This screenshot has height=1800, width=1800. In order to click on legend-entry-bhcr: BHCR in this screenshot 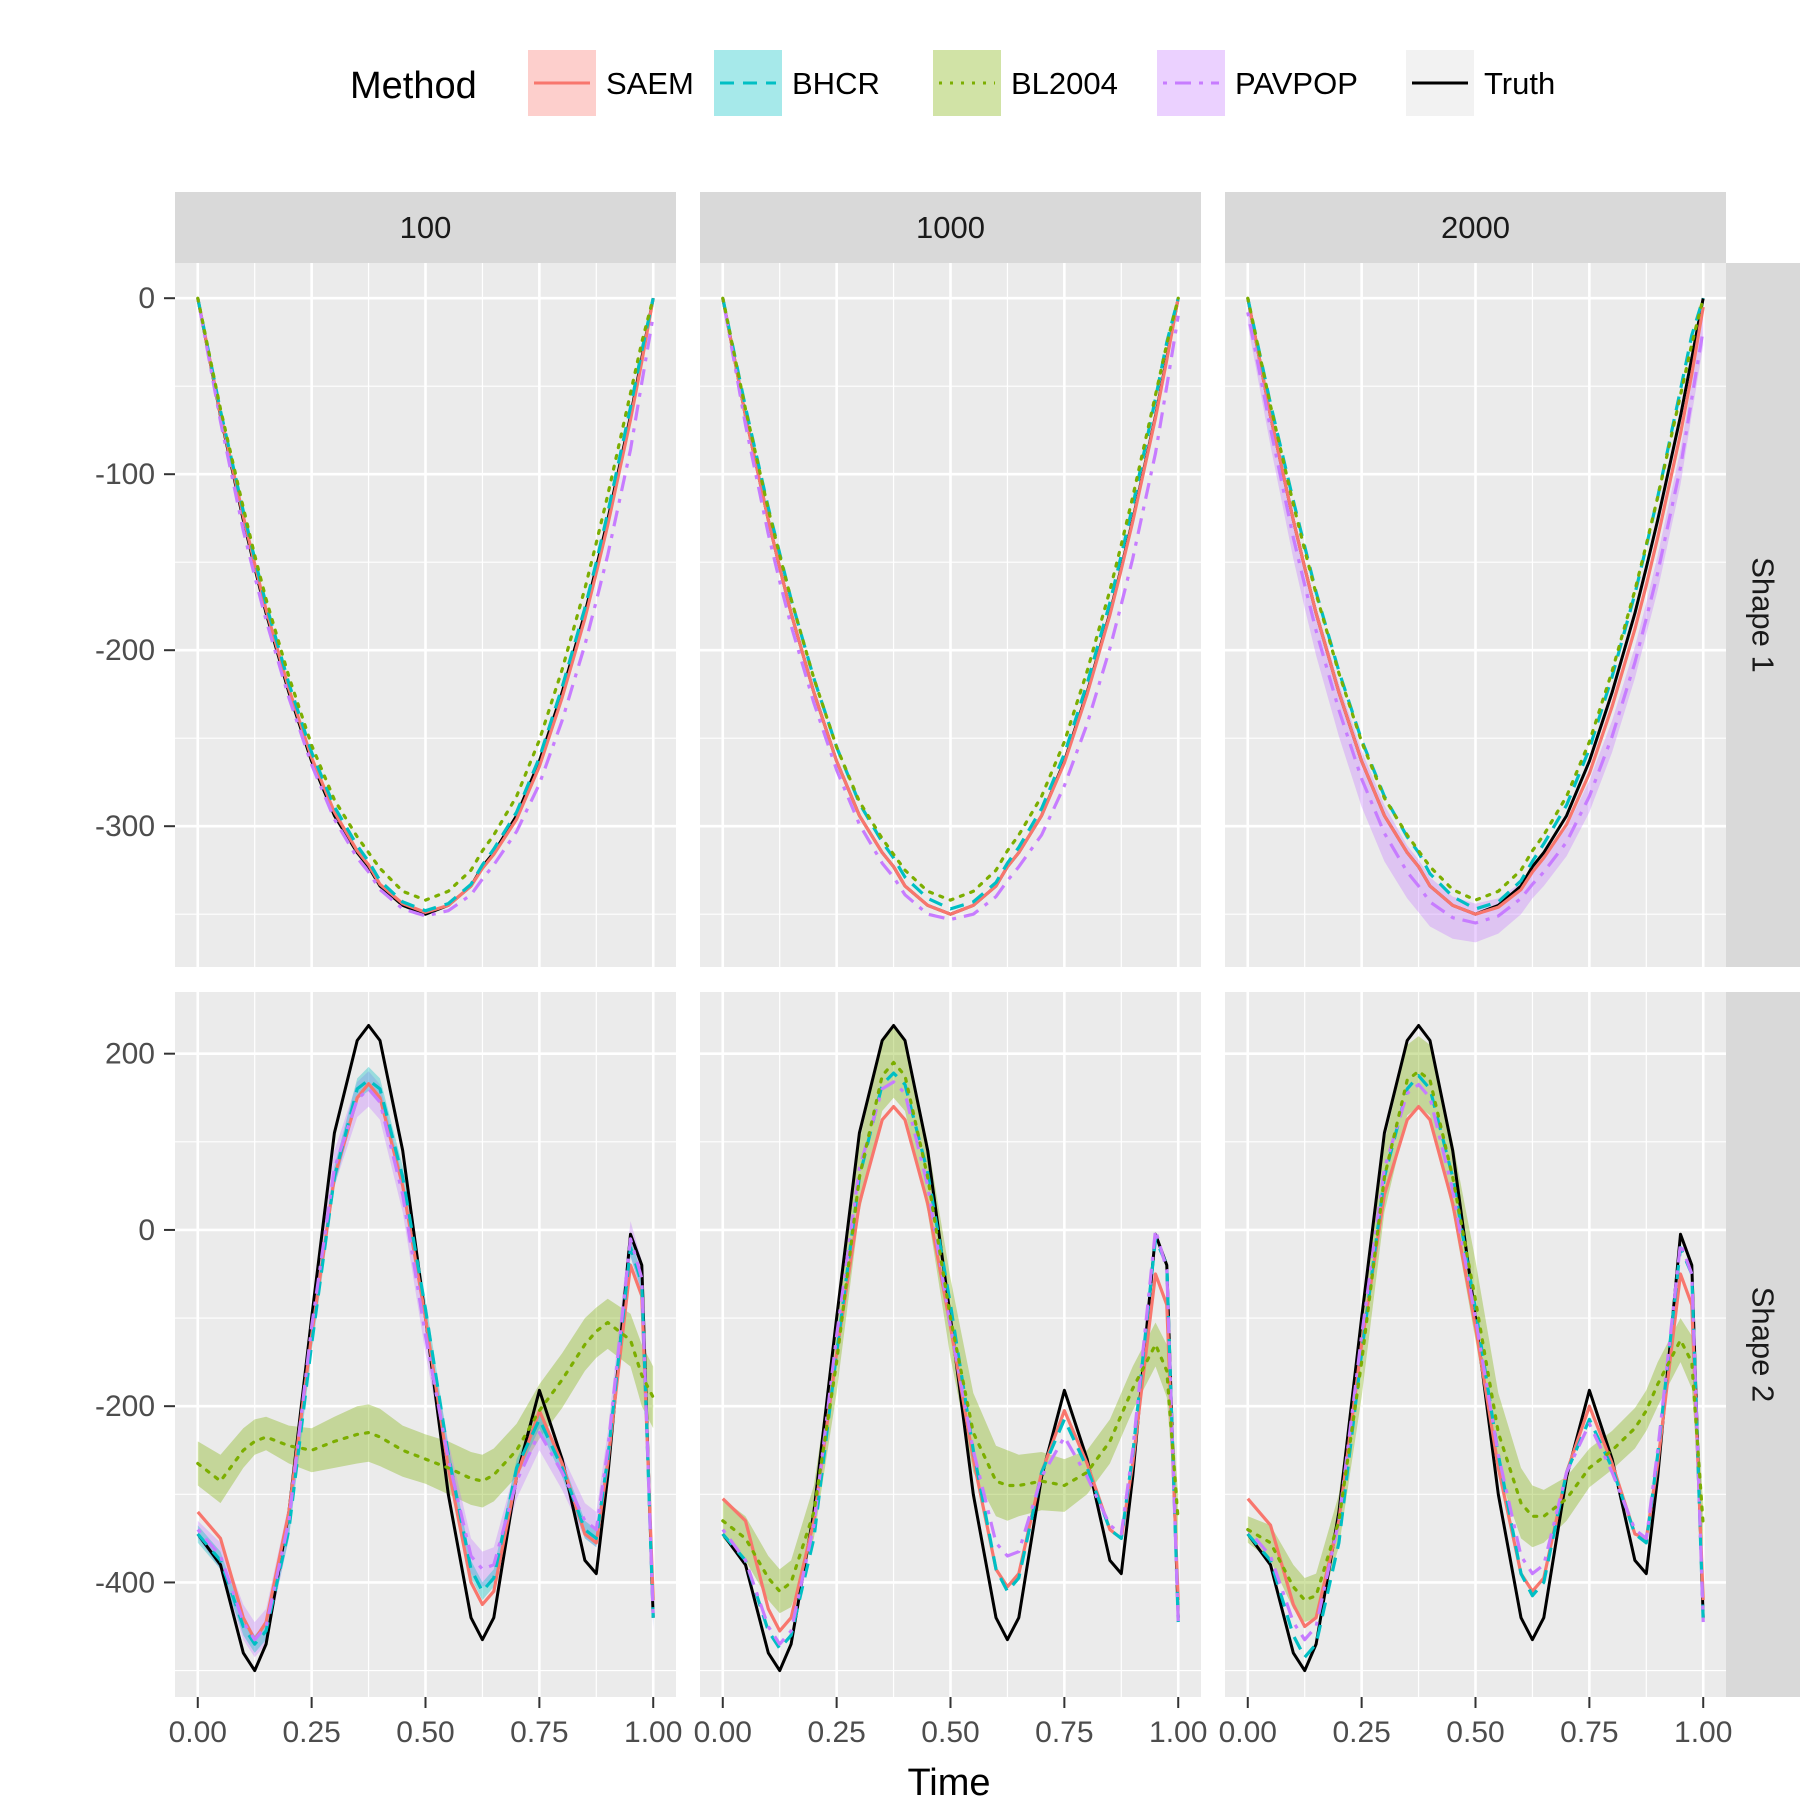, I will do `click(797, 83)`.